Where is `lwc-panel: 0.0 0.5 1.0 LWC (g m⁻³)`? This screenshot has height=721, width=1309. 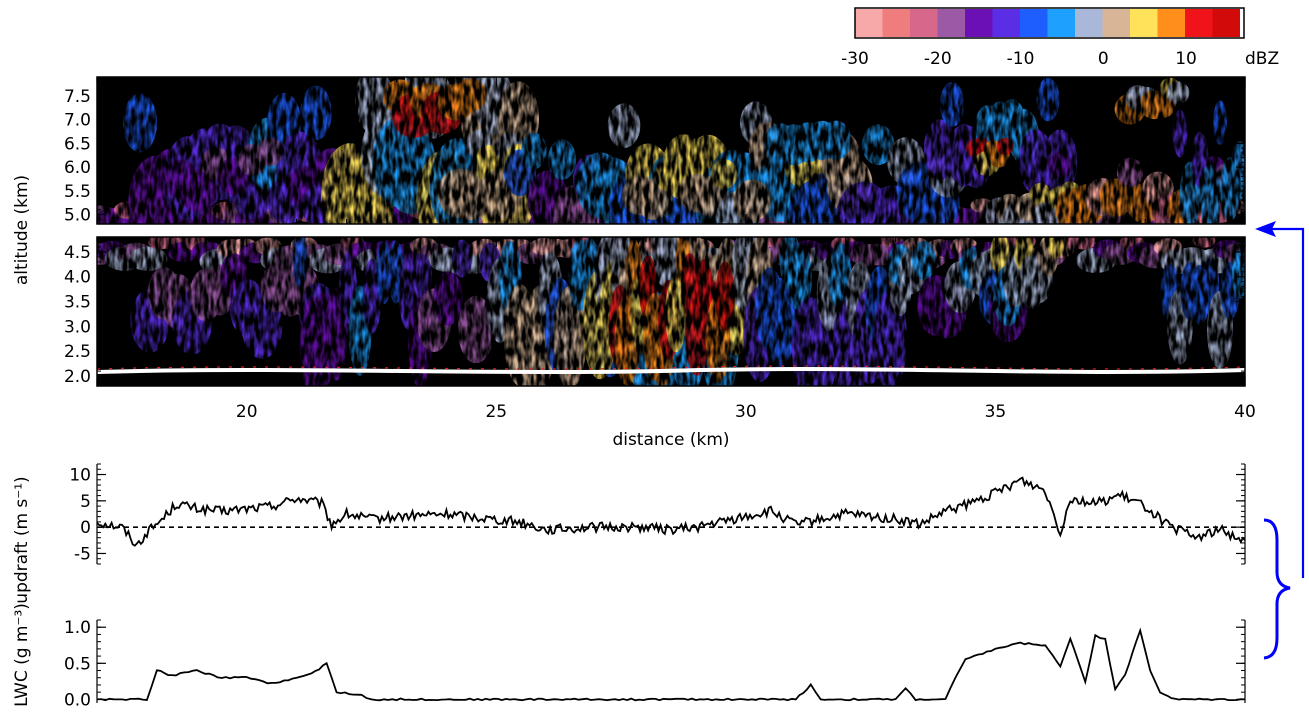 lwc-panel: 0.0 0.5 1.0 LWC (g m⁻³) is located at coordinates (629, 656).